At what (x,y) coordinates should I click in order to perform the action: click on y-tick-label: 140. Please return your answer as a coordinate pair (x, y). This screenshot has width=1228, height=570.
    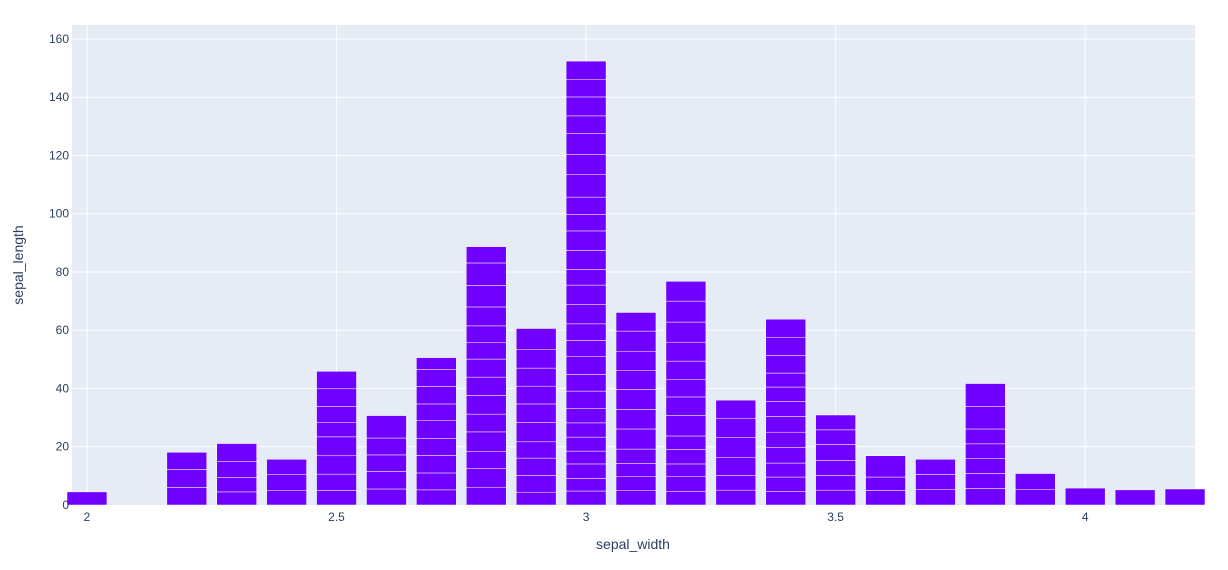
    Looking at the image, I should click on (59, 97).